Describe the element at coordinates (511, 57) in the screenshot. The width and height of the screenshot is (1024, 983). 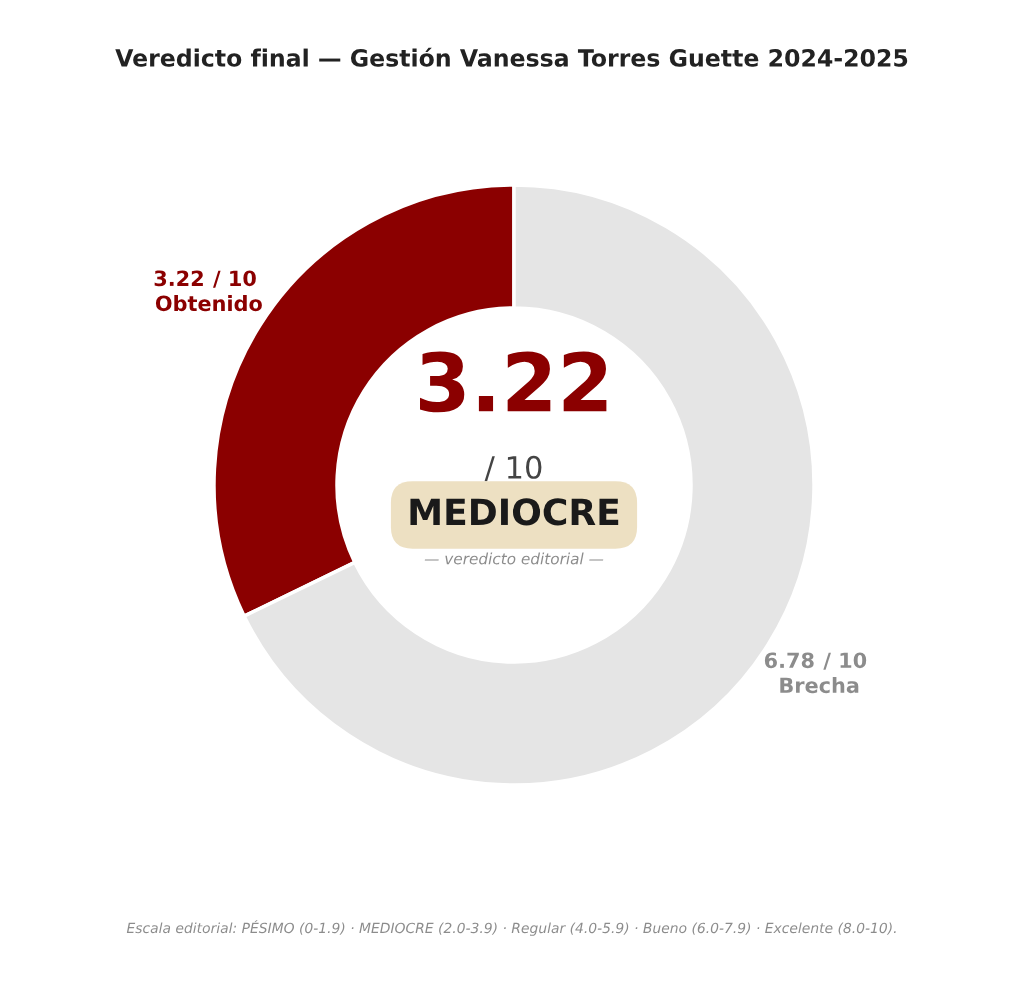
I see `chart-title: Veredicto final — Gestión Vanessa Torres Guette 2024-2025` at that location.